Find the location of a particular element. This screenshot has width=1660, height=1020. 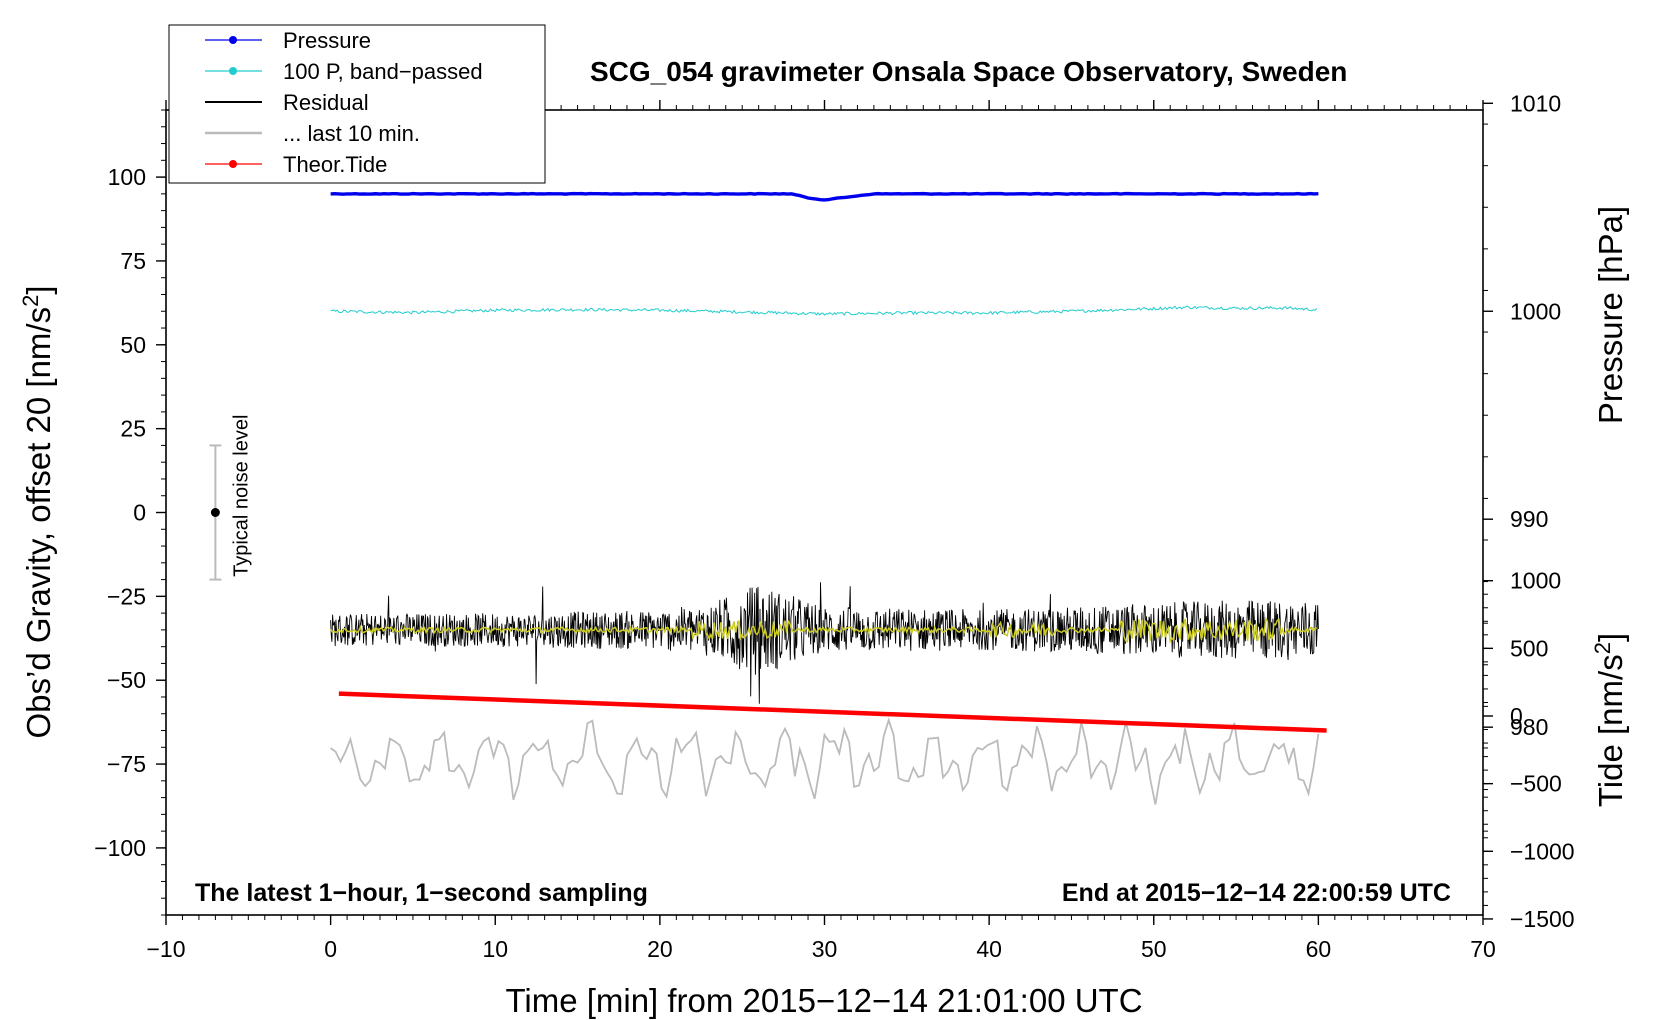

noise-label: Typical noise level is located at coordinates (241, 496).